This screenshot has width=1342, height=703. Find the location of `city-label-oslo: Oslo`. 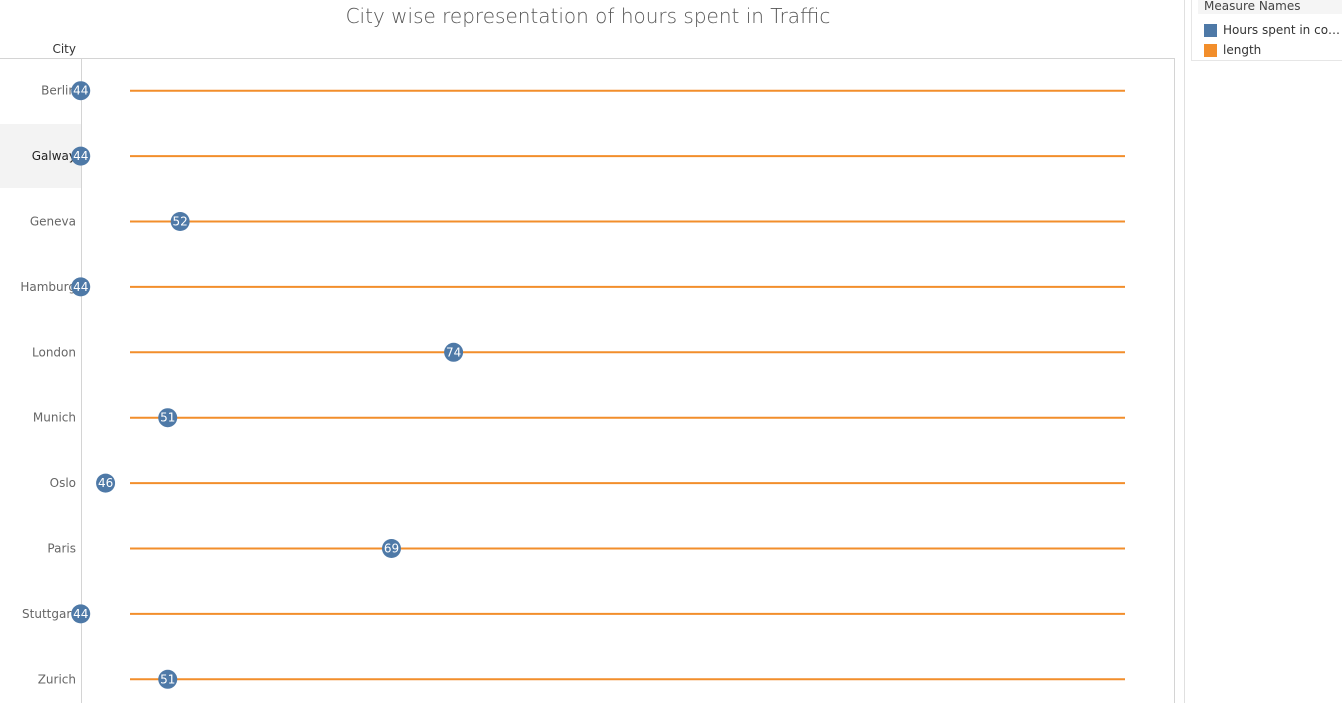

city-label-oslo: Oslo is located at coordinates (63, 483).